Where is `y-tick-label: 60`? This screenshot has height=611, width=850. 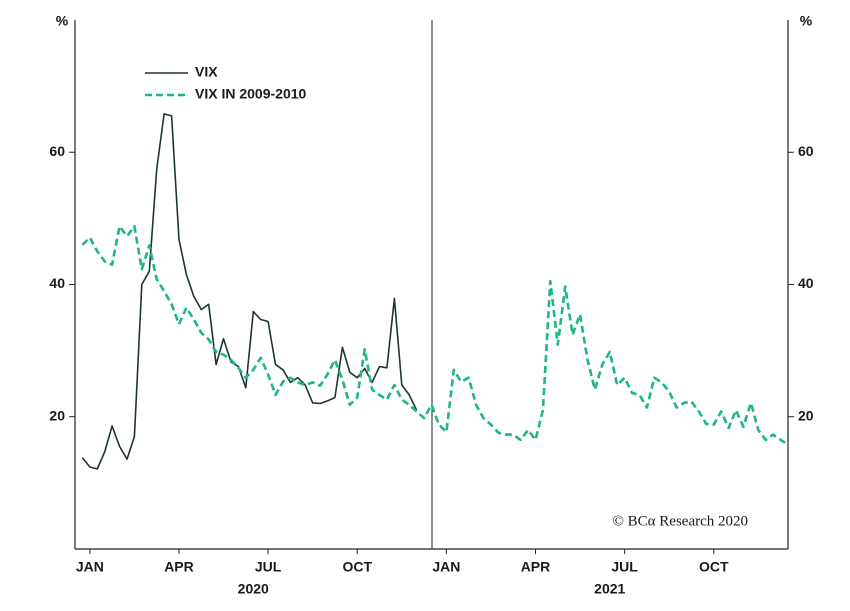 y-tick-label: 60 is located at coordinates (57, 151).